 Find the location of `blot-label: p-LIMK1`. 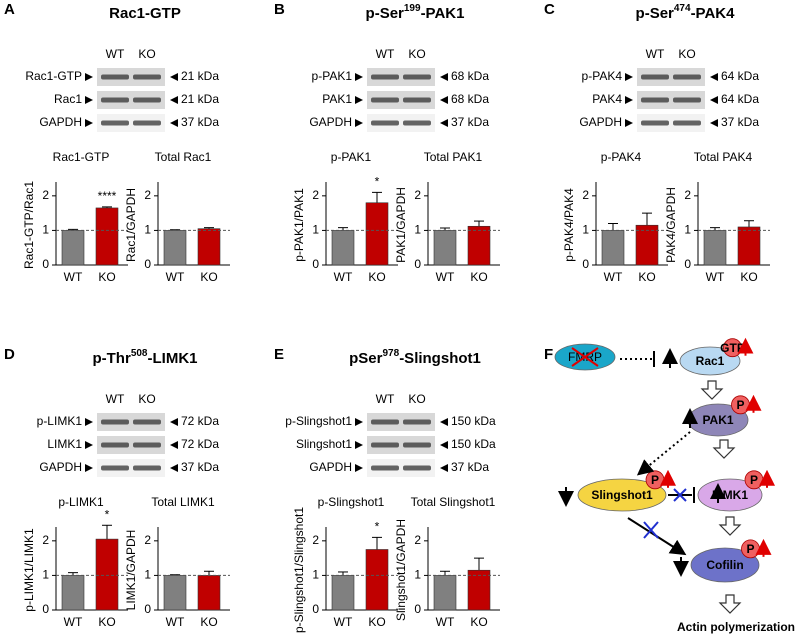

blot-label: p-LIMK1 is located at coordinates (60, 421).